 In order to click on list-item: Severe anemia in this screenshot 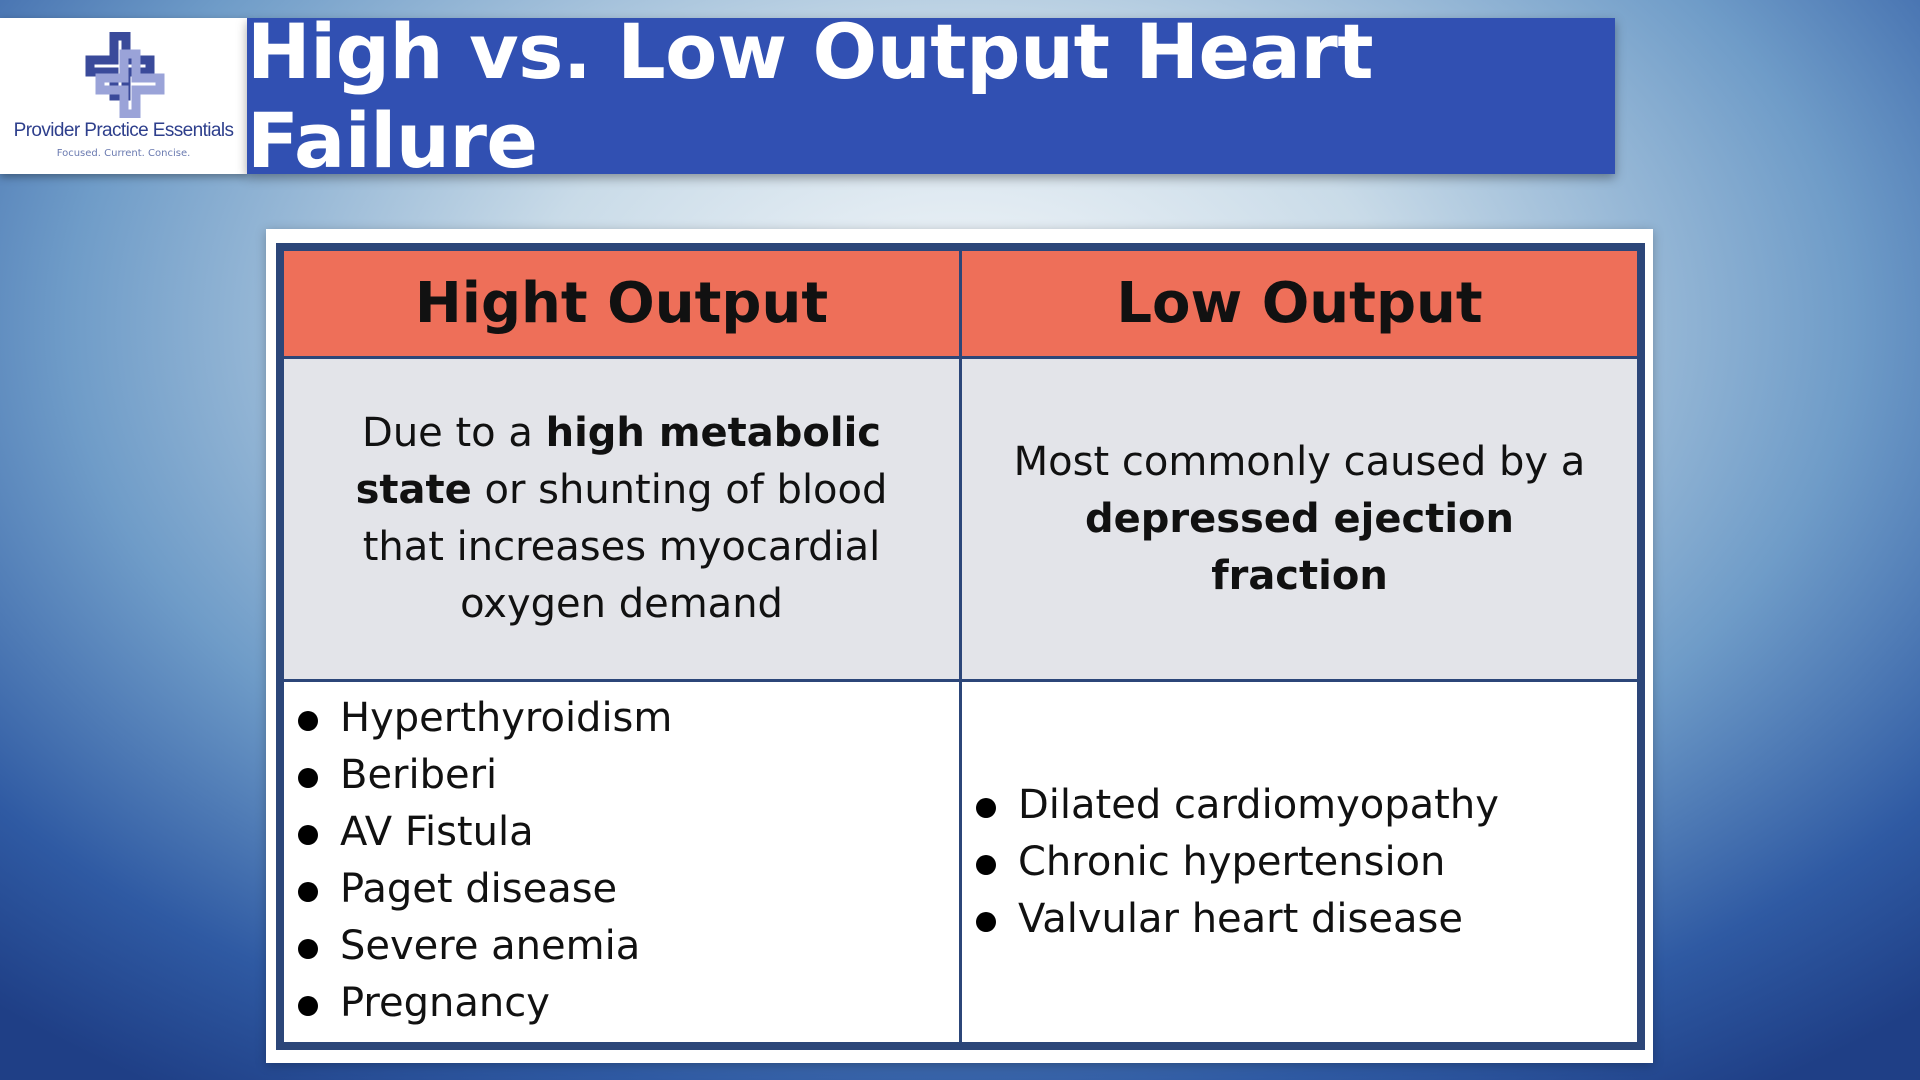, I will do `click(628, 946)`.